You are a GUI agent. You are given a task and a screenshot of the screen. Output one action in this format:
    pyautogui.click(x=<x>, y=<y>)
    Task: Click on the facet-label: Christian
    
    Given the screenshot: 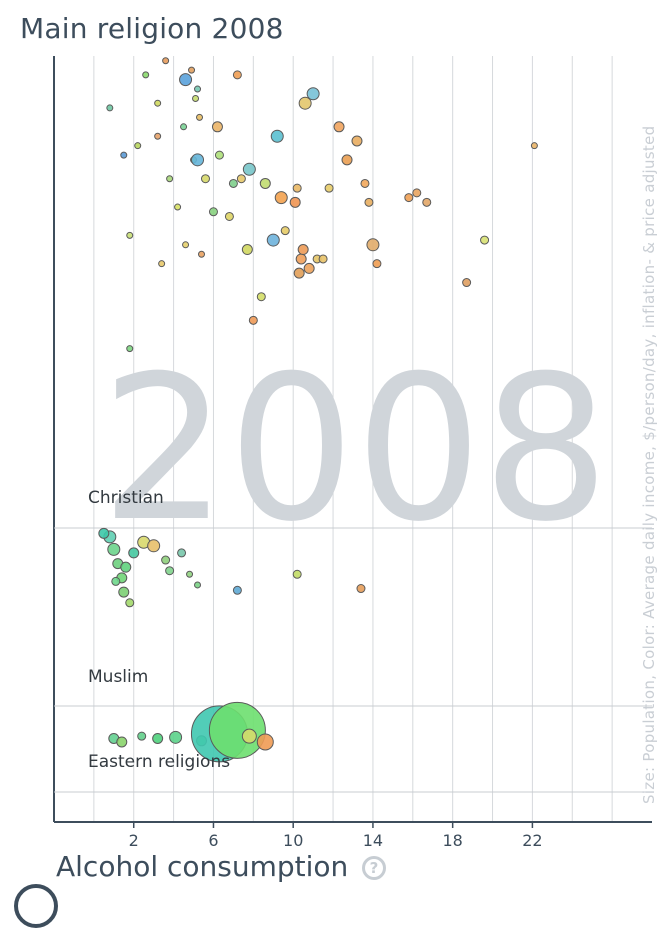 What is the action you would take?
    pyautogui.click(x=126, y=498)
    